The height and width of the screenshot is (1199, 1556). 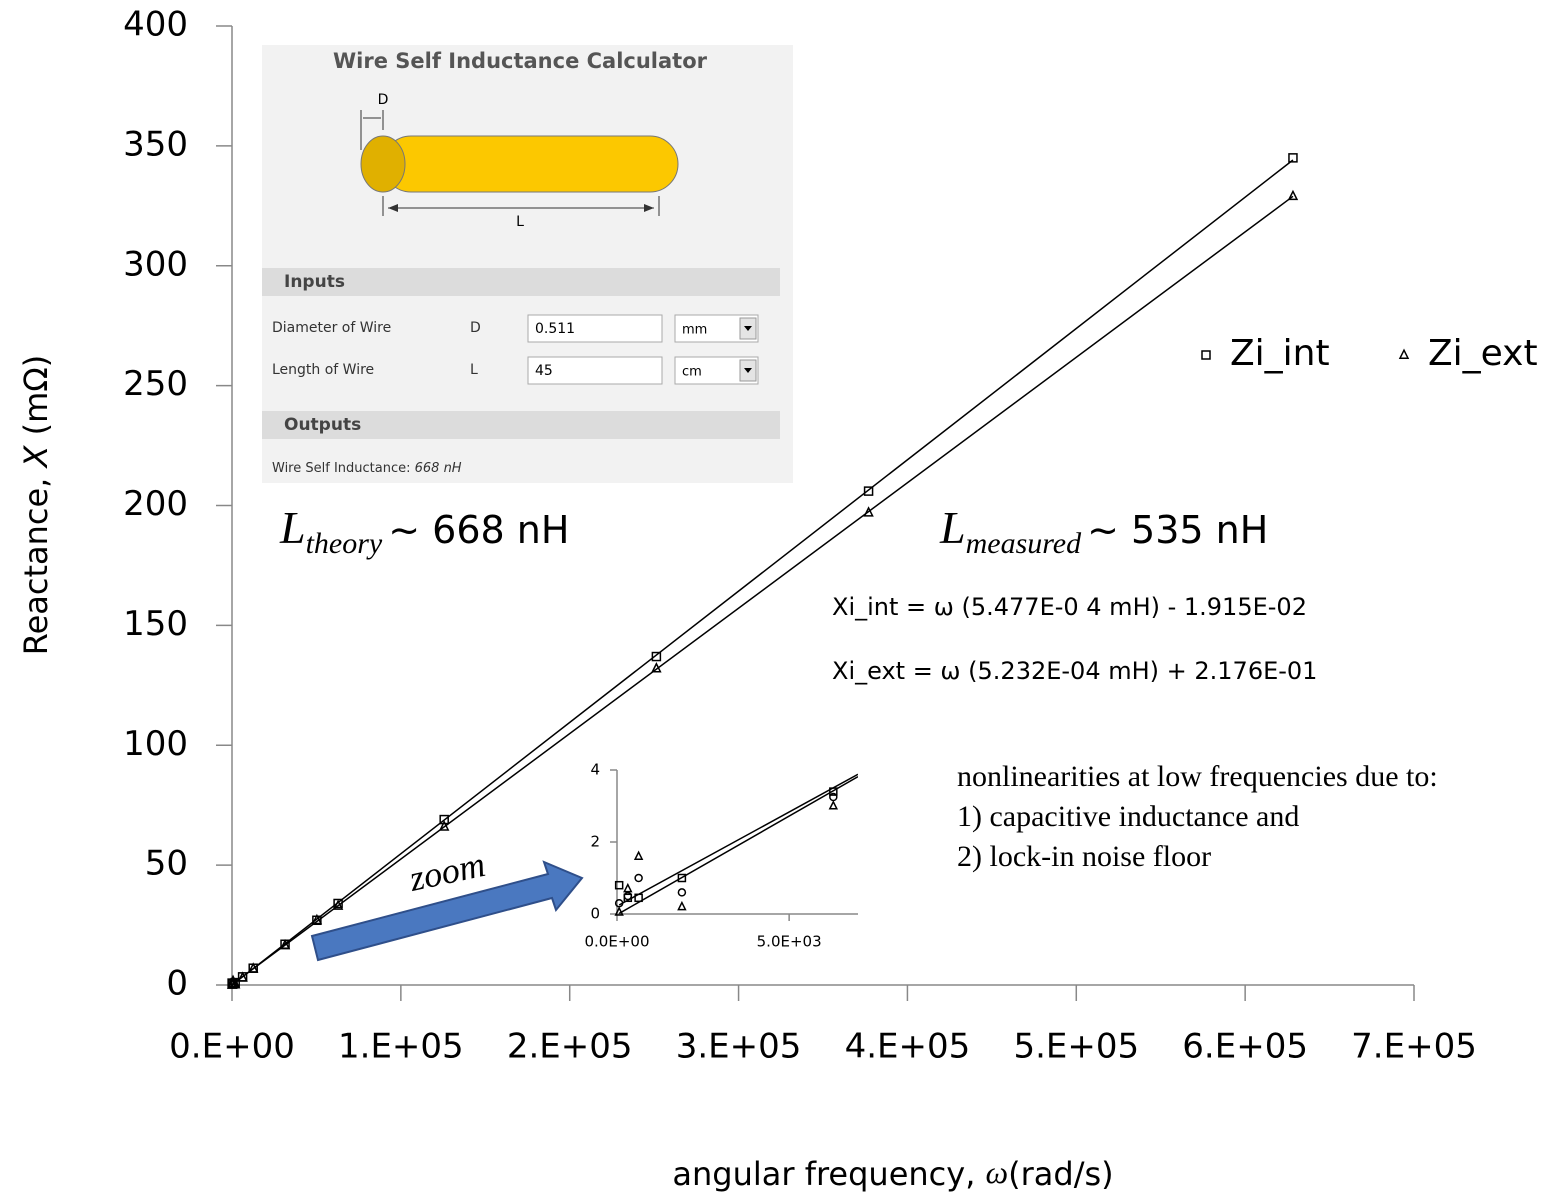 I want to click on x-tick-label: 3.E+05, so click(x=739, y=1047).